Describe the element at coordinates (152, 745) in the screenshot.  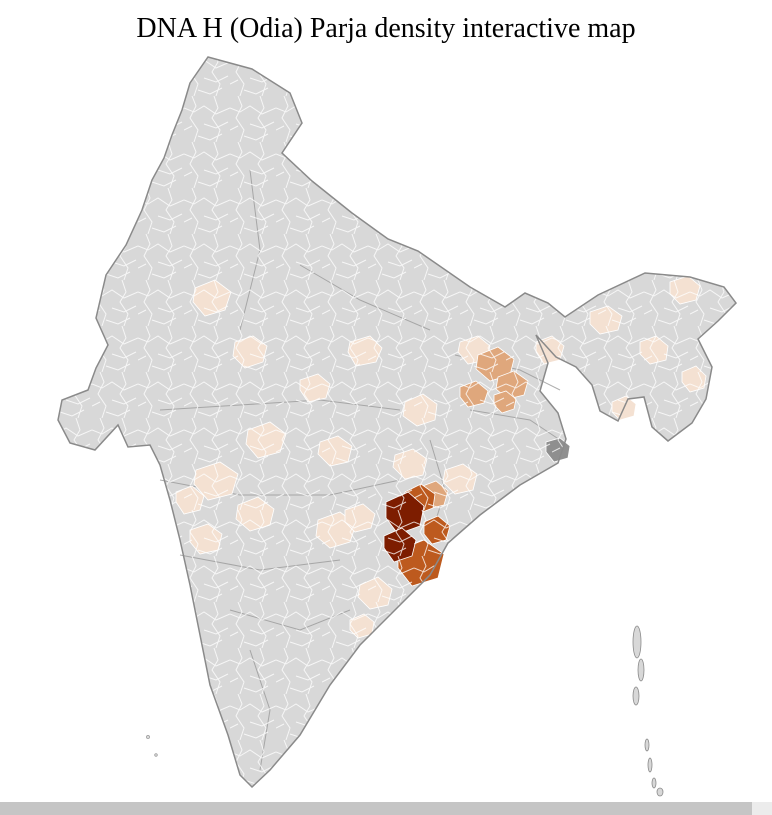
I see `lakshadweep-islands` at that location.